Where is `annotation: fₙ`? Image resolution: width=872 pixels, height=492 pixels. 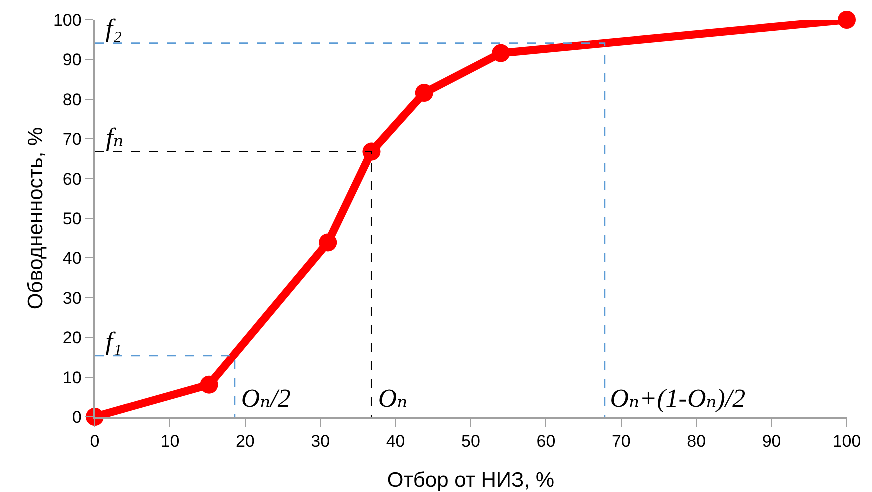
annotation: fₙ is located at coordinates (115, 137).